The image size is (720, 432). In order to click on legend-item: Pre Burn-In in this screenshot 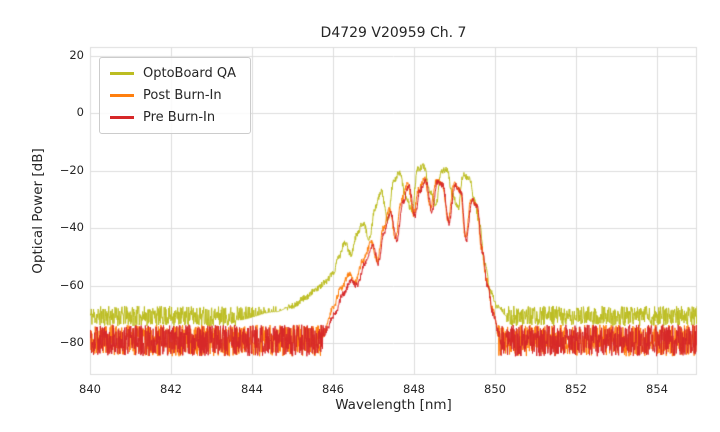, I will do `click(173, 117)`.